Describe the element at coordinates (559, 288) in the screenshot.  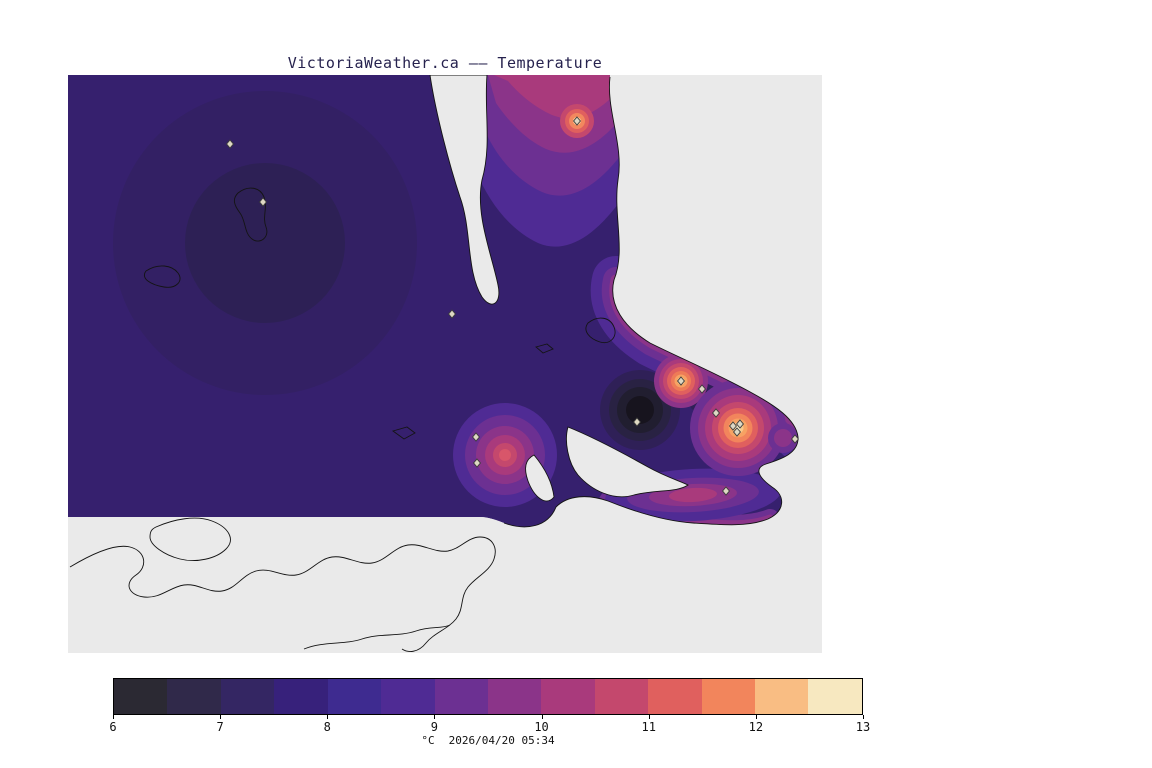
I see `no-data-water-wedges` at that location.